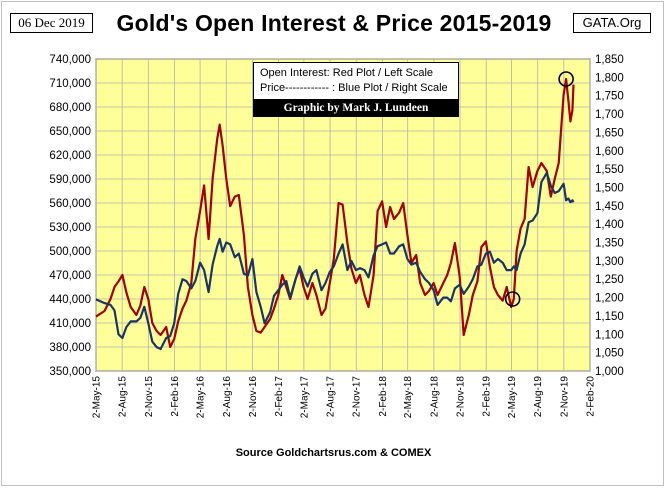 The image size is (667, 489). What do you see at coordinates (70, 108) in the screenshot?
I see `left-axis-tick-label: 680,000` at bounding box center [70, 108].